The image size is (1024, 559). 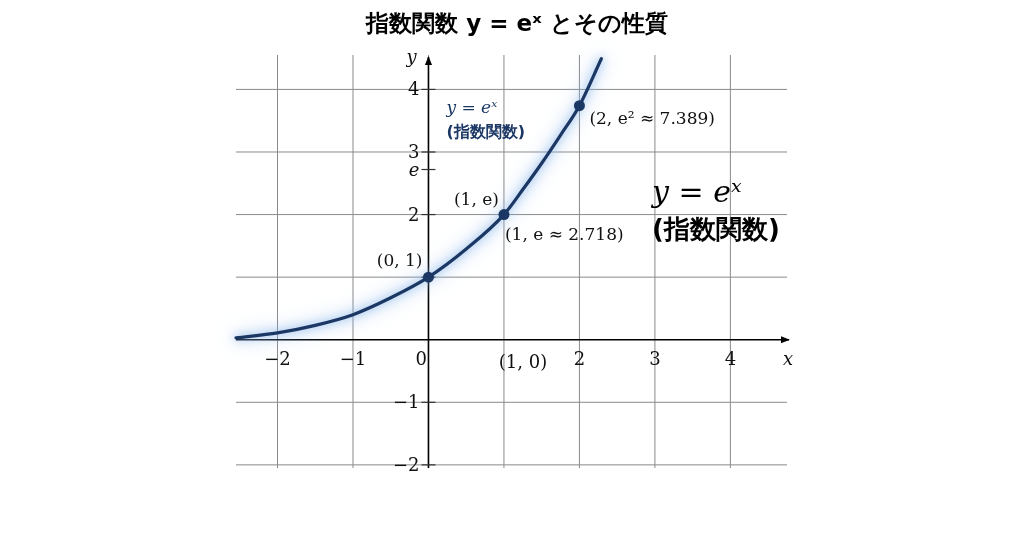 What do you see at coordinates (517, 23) in the screenshot?
I see `title: 指数関数 y = eˣ とその性質` at bounding box center [517, 23].